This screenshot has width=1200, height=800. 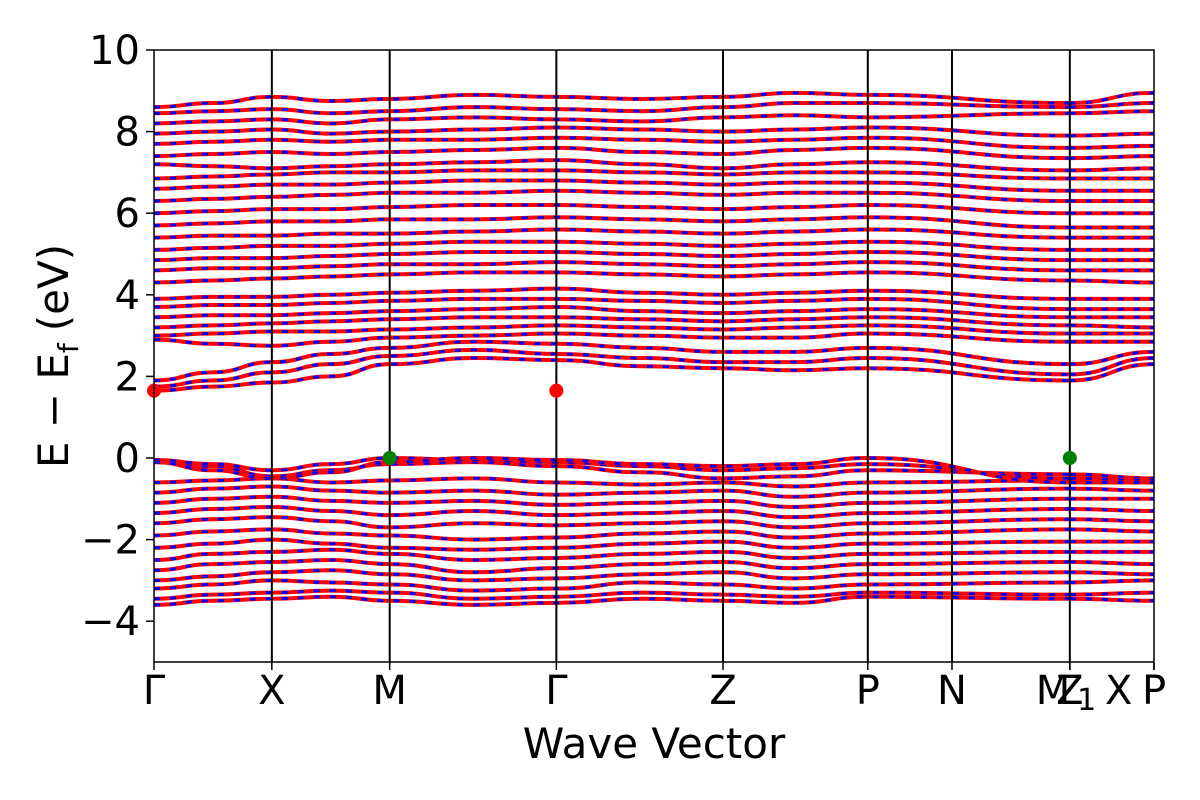 I want to click on band-16-seg-0-spin-up, so click(x=611, y=374).